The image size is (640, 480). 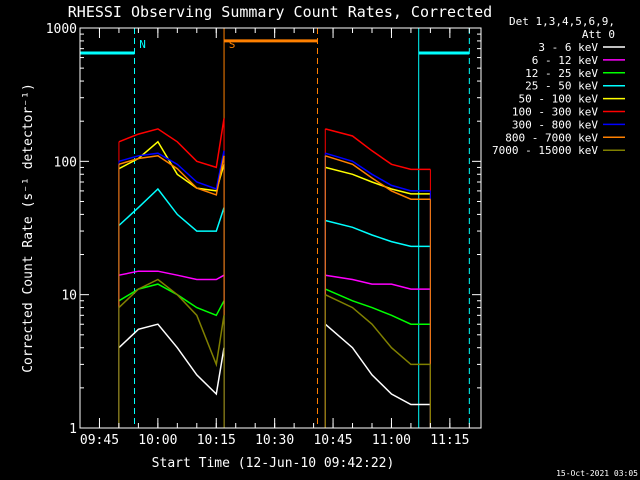 I want to click on legend-entry-label: 800 - 7000 keV, so click(x=551, y=137).